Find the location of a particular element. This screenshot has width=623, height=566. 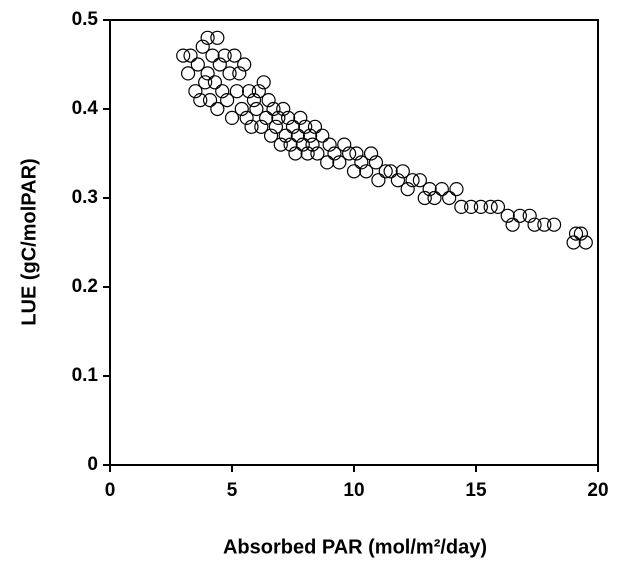

y-tick-label: 0.5 is located at coordinates (85, 19).